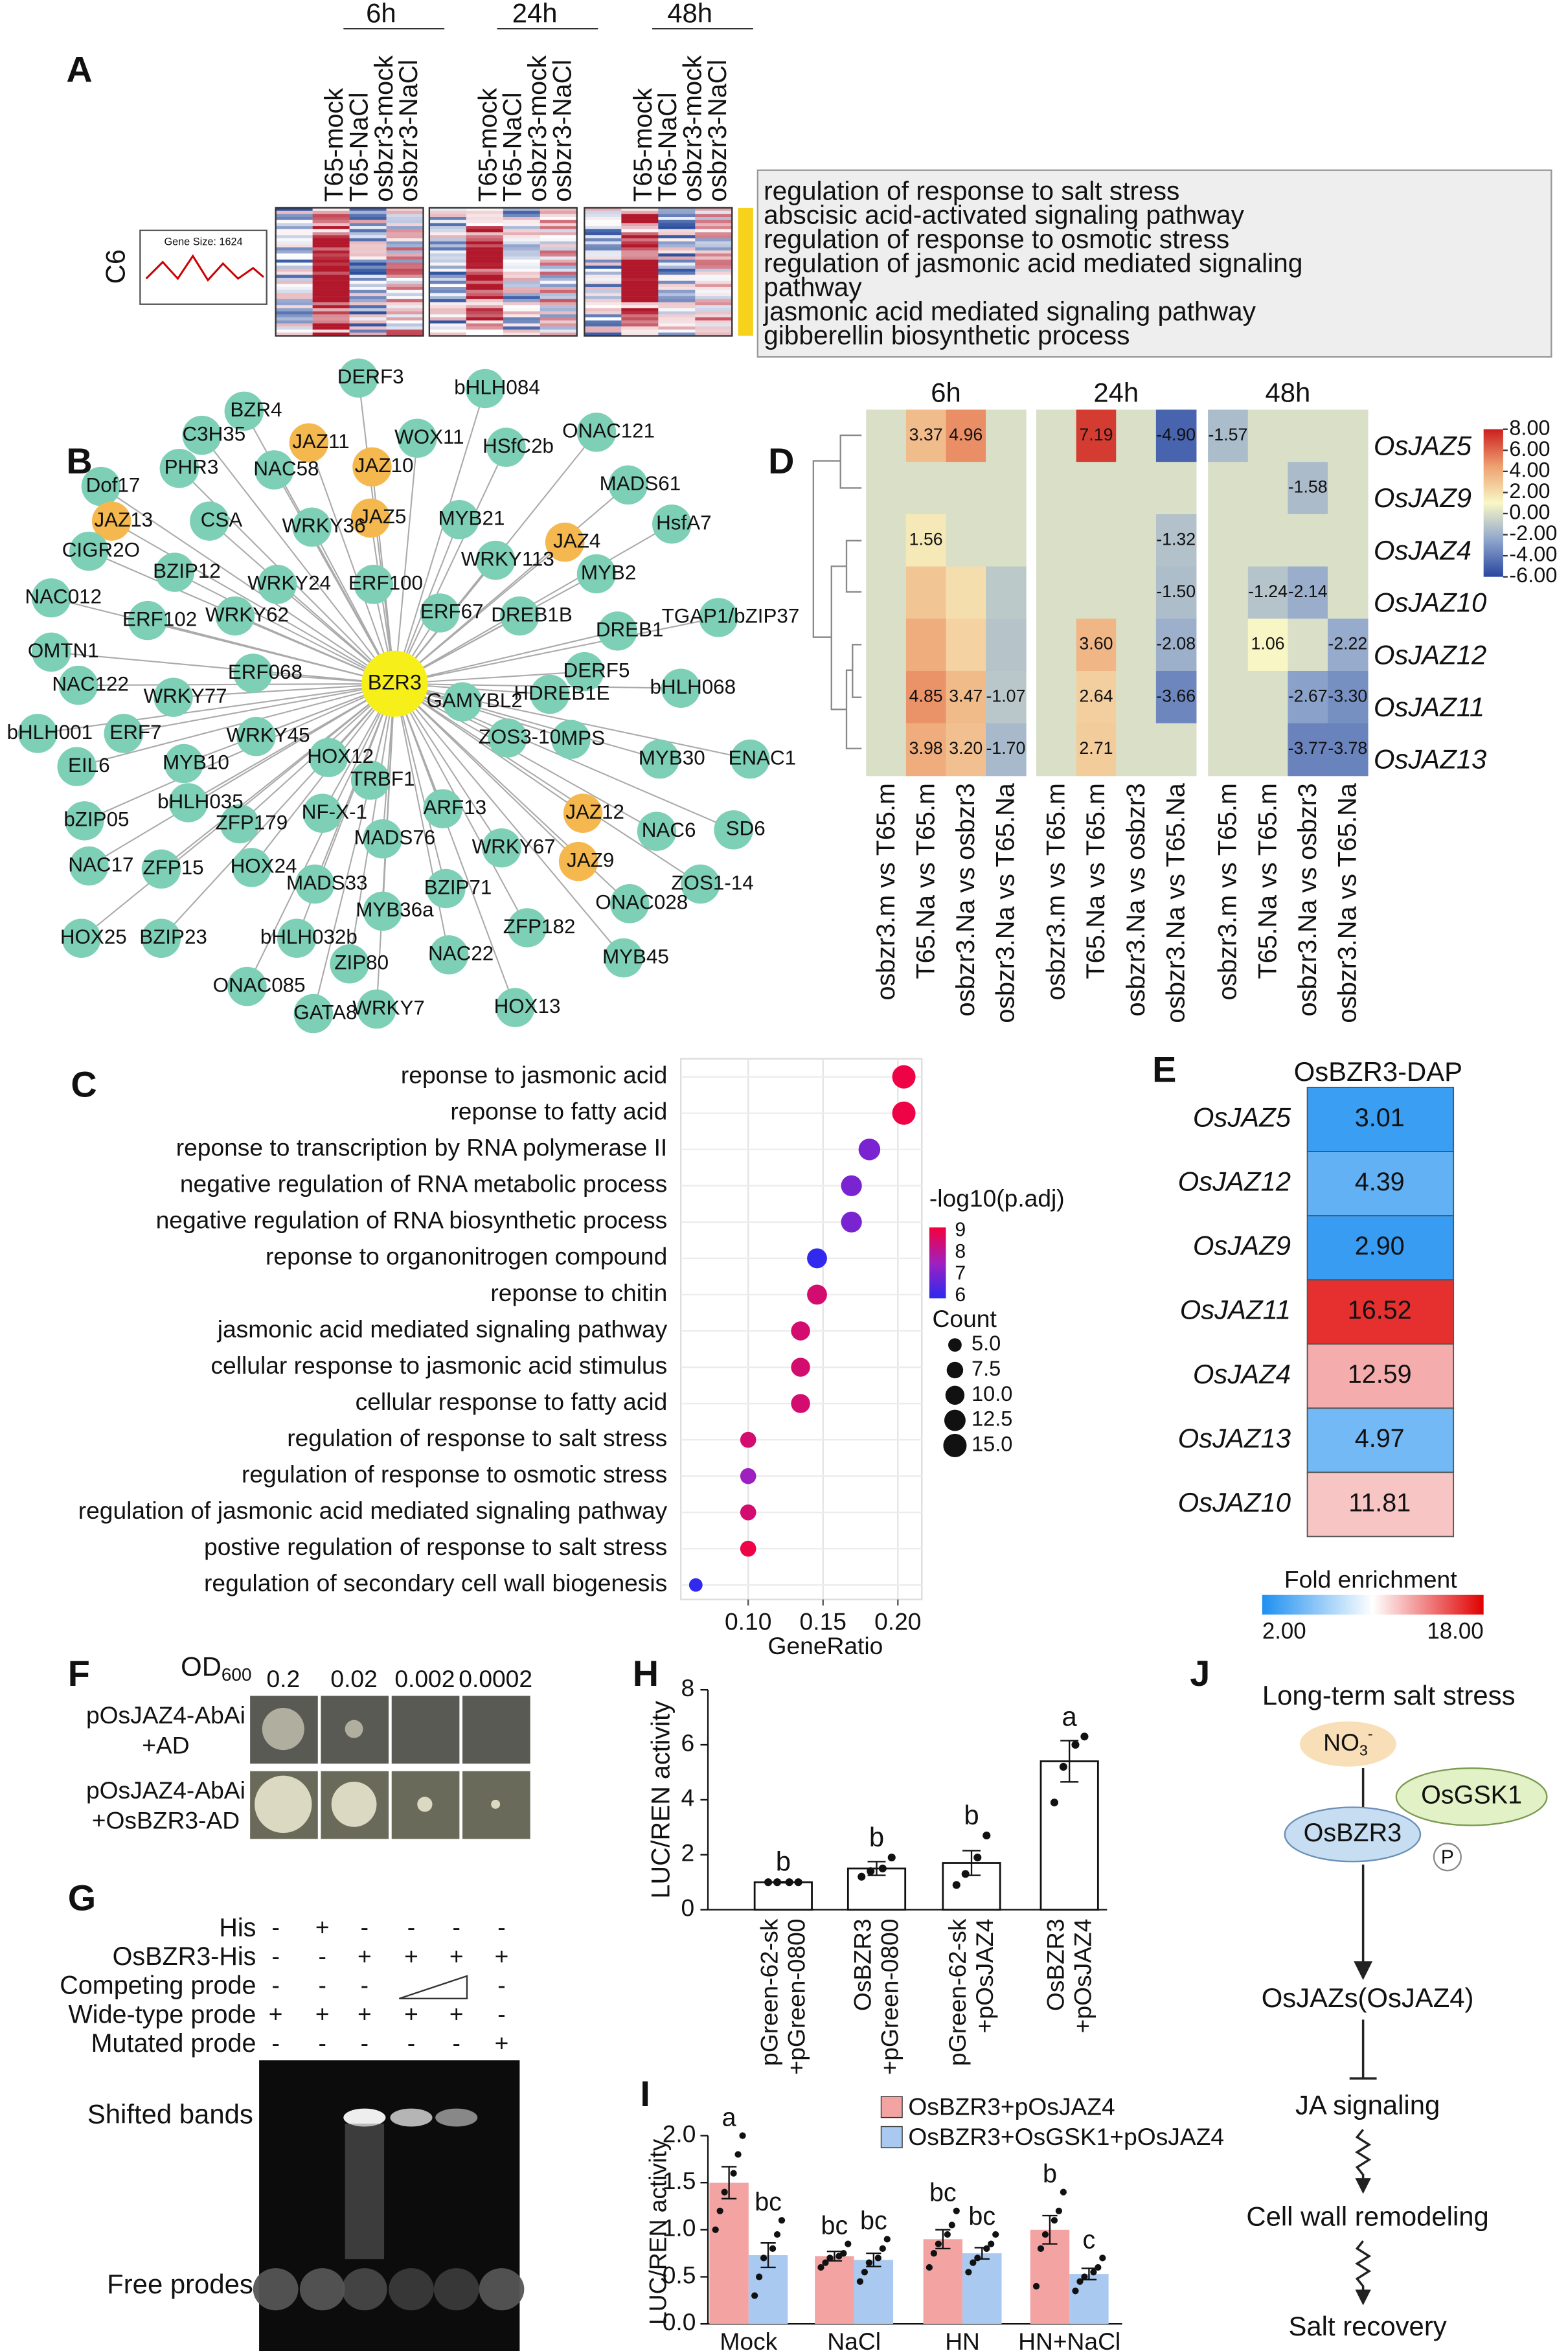 Image resolution: width=1568 pixels, height=2351 pixels. What do you see at coordinates (502, 2289) in the screenshot?
I see `free-band` at bounding box center [502, 2289].